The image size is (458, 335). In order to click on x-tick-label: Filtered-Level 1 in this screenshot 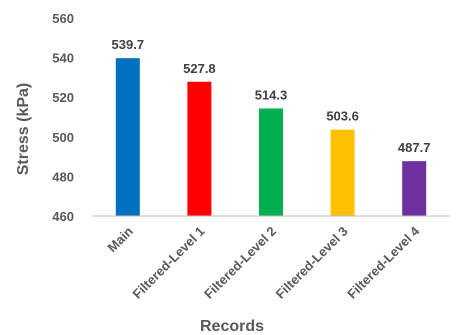, I will do `click(168, 263)`.